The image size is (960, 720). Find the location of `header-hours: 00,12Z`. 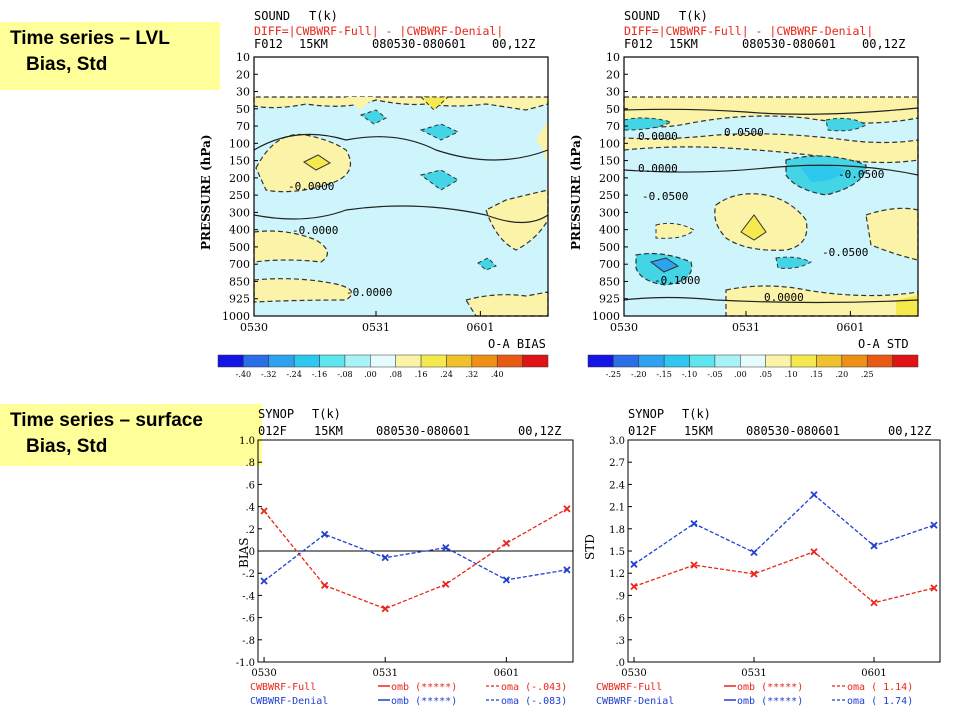

header-hours: 00,12Z is located at coordinates (513, 44).